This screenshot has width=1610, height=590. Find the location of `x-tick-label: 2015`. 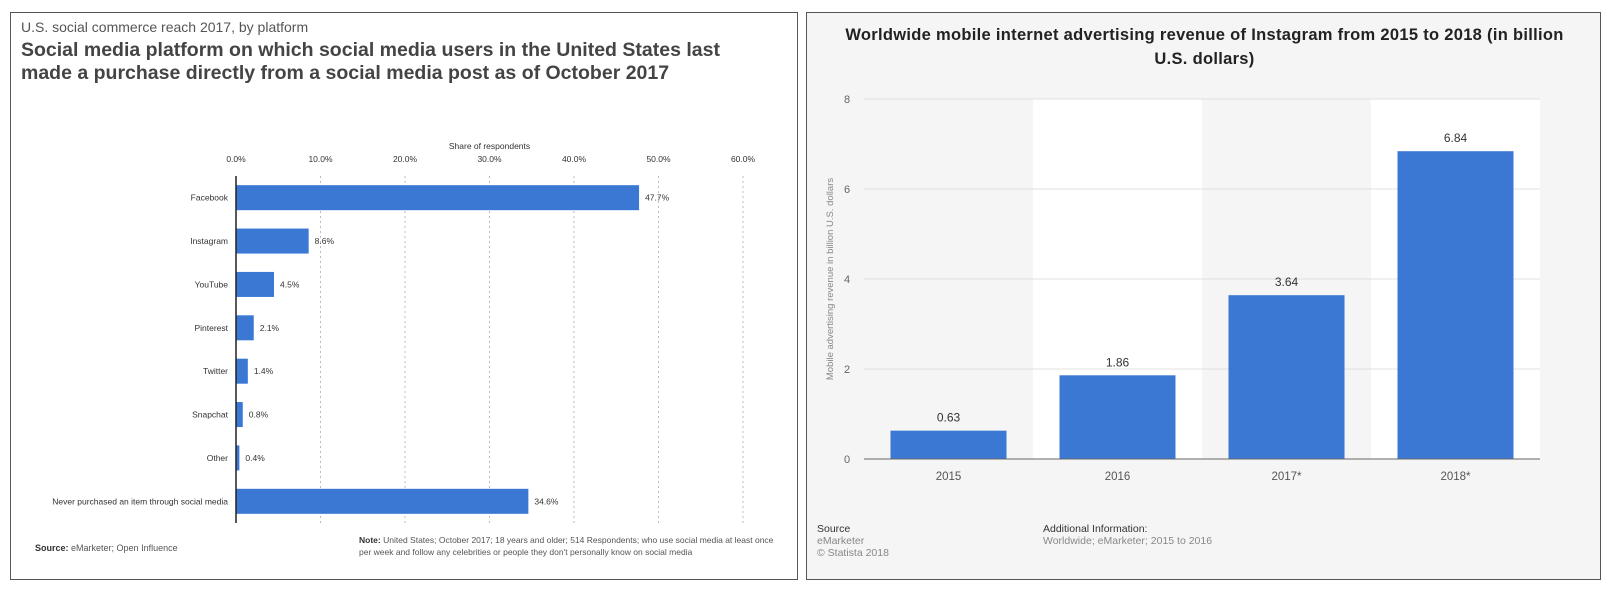

x-tick-label: 2015 is located at coordinates (949, 477).